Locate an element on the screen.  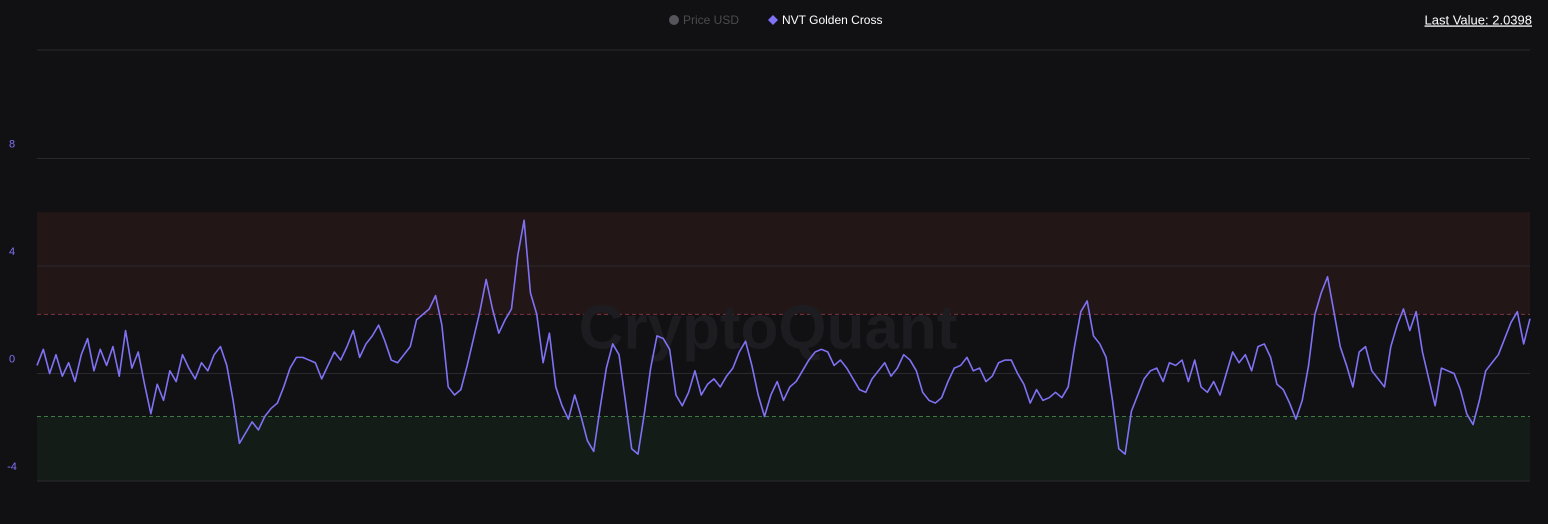
watermark: CryptoQuant is located at coordinates (768, 327).